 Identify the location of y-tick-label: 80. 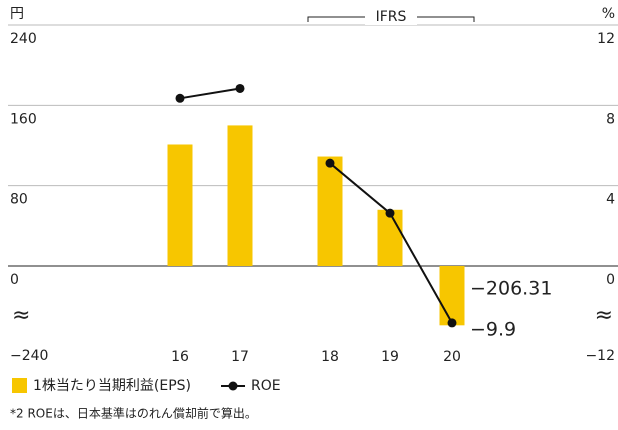
(19, 200).